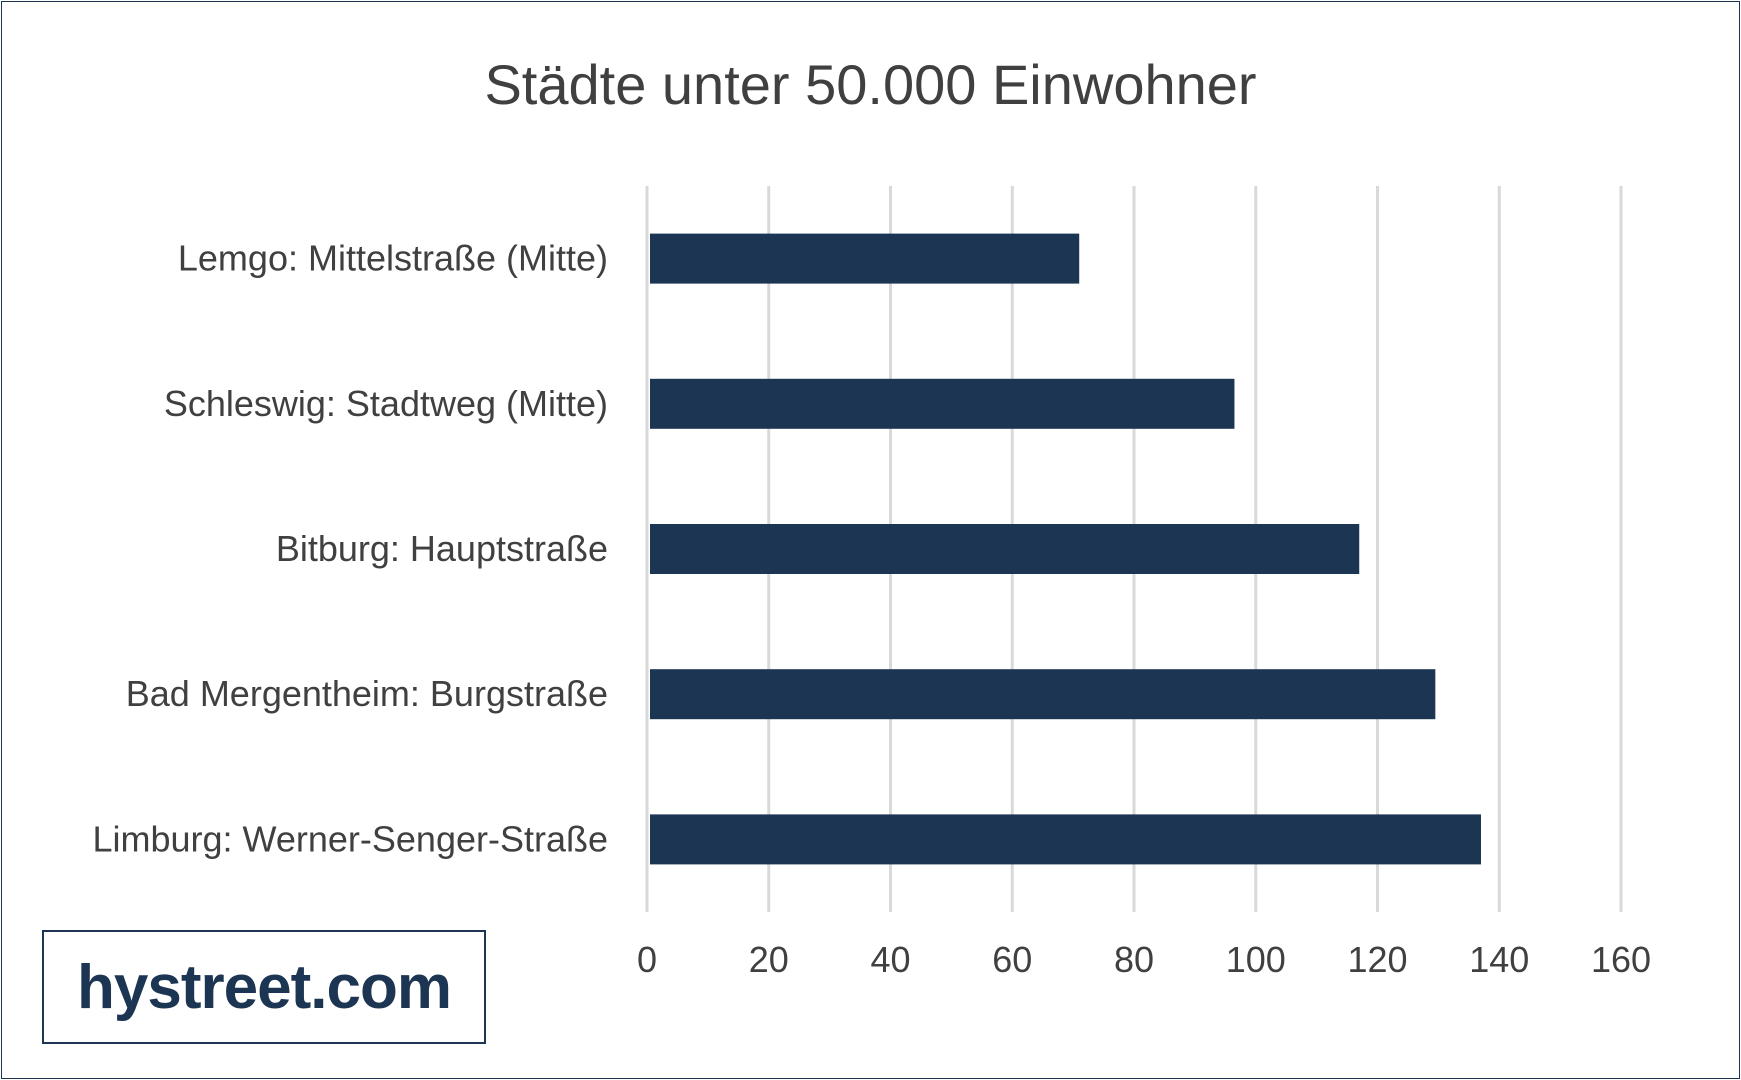  What do you see at coordinates (442, 548) in the screenshot?
I see `category-label: Bitburg: Hauptstraße` at bounding box center [442, 548].